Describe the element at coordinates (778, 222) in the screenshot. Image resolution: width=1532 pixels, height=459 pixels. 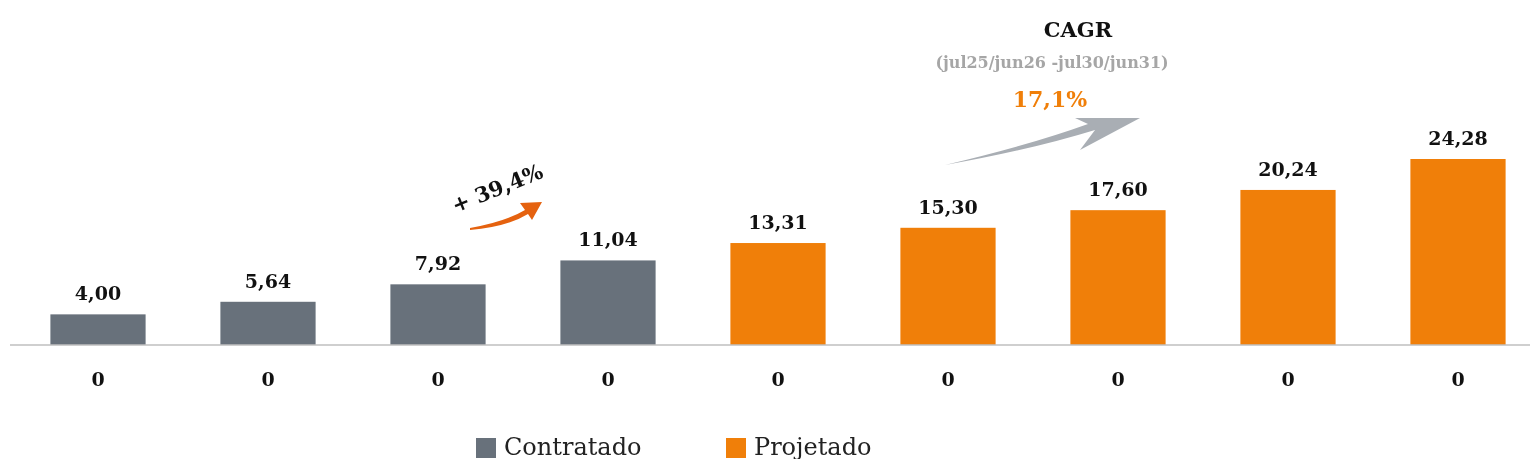
I see `data-label: 13,31` at that location.